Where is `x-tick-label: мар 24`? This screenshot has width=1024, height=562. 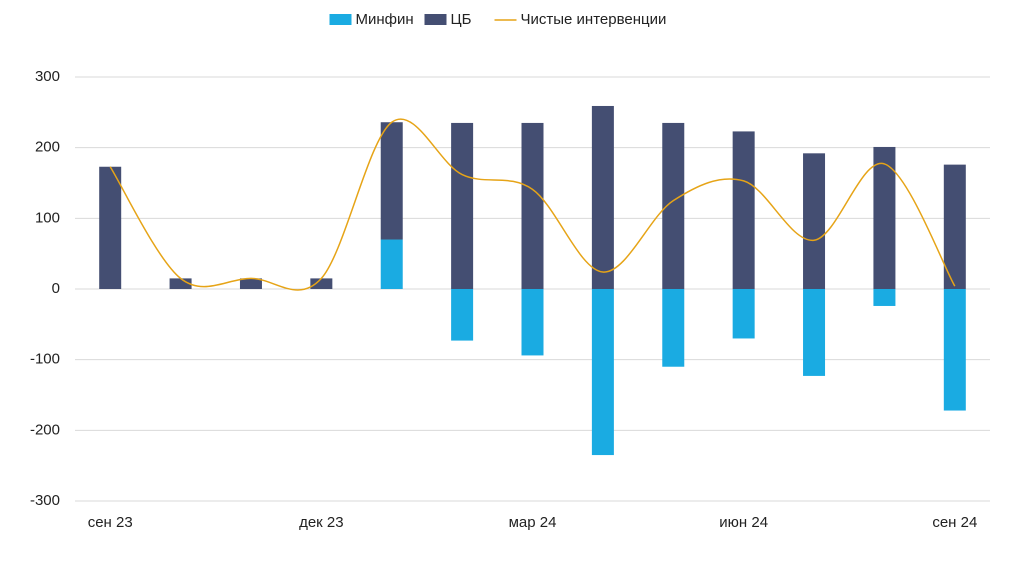 x-tick-label: мар 24 is located at coordinates (533, 522).